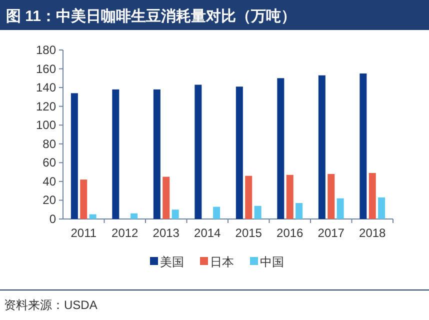 The height and width of the screenshot is (320, 429). I want to click on legend-label: 美国, so click(172, 262).